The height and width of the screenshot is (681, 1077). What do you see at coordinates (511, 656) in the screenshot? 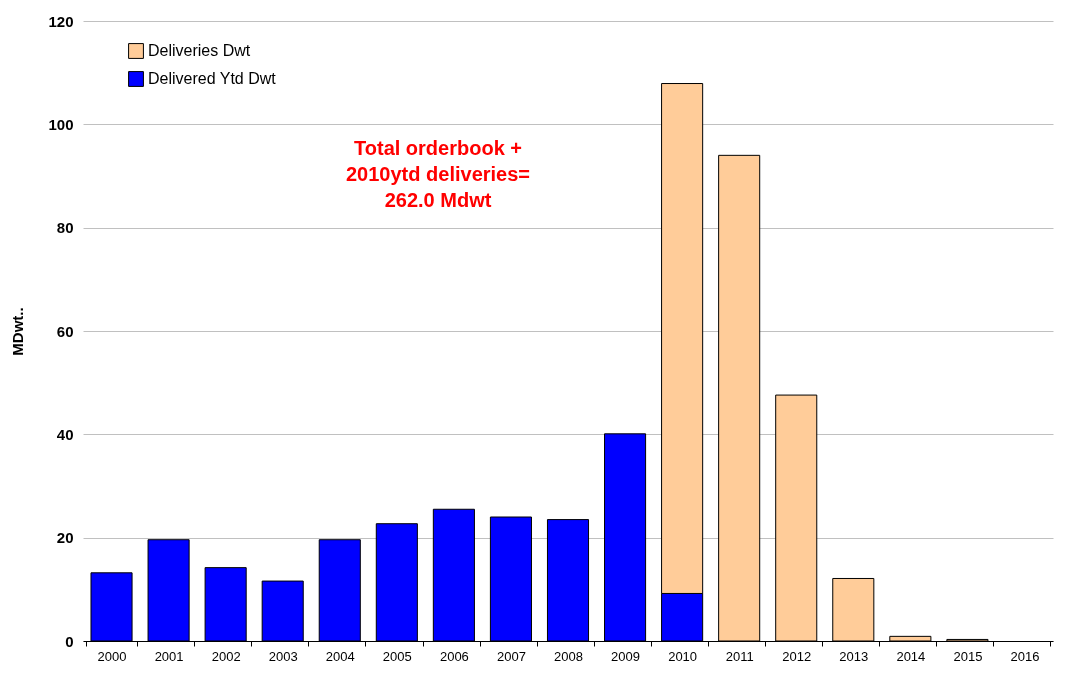
I see `x-tick-label: 2007` at bounding box center [511, 656].